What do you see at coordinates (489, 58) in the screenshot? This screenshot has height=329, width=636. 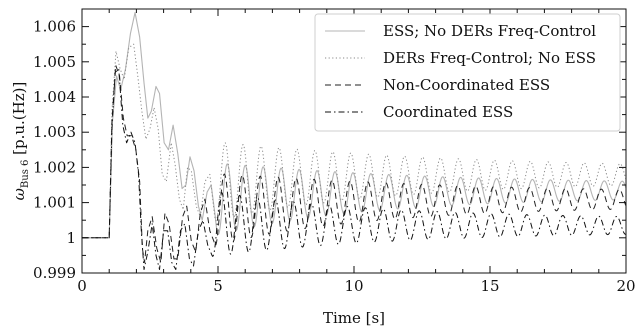 I see `legend-label-2: DERs Freq-Control; No ESS` at bounding box center [489, 58].